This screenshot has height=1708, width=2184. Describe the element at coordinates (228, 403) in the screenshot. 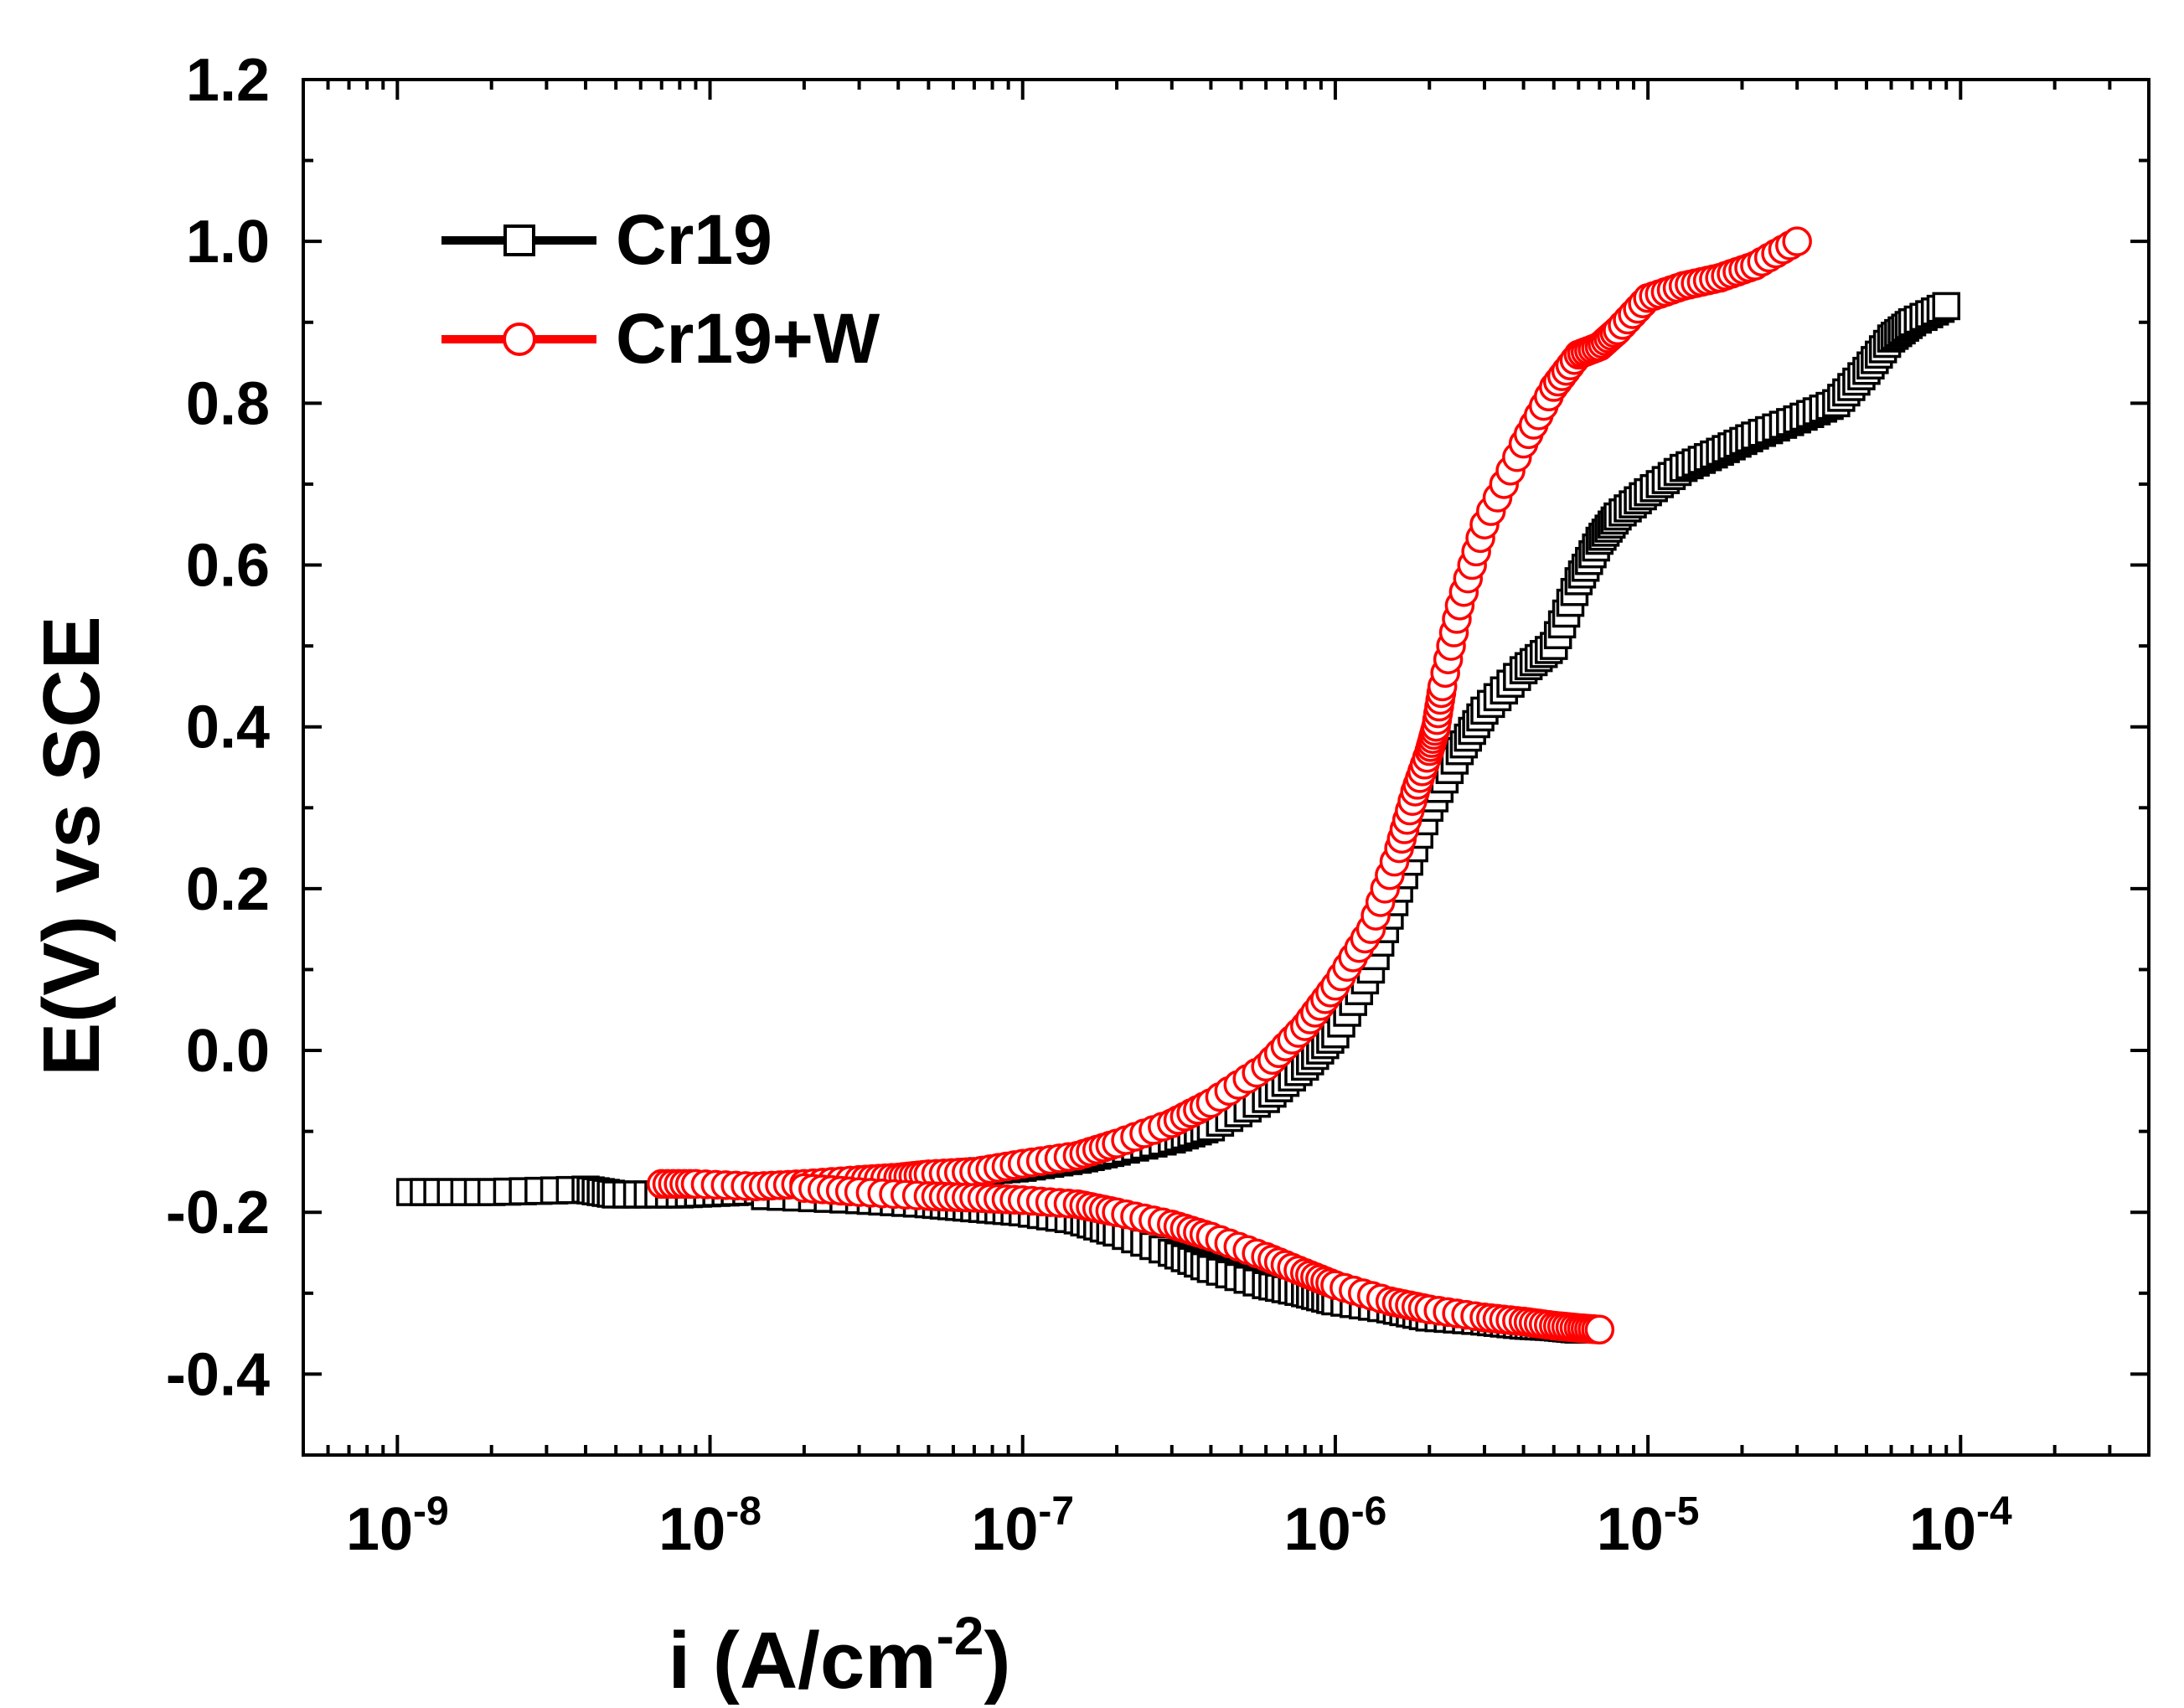

I see `y-tick-label: 0.8` at that location.